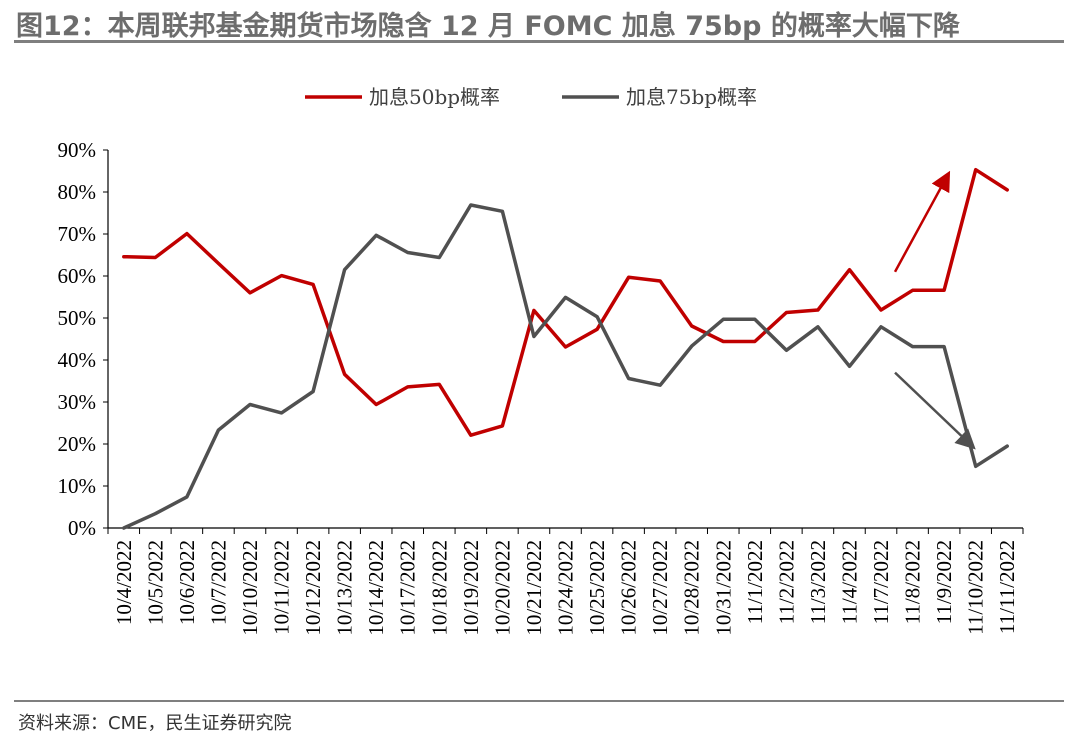 The width and height of the screenshot is (1080, 739). I want to click on y-tick-label: 60%, so click(77, 276).